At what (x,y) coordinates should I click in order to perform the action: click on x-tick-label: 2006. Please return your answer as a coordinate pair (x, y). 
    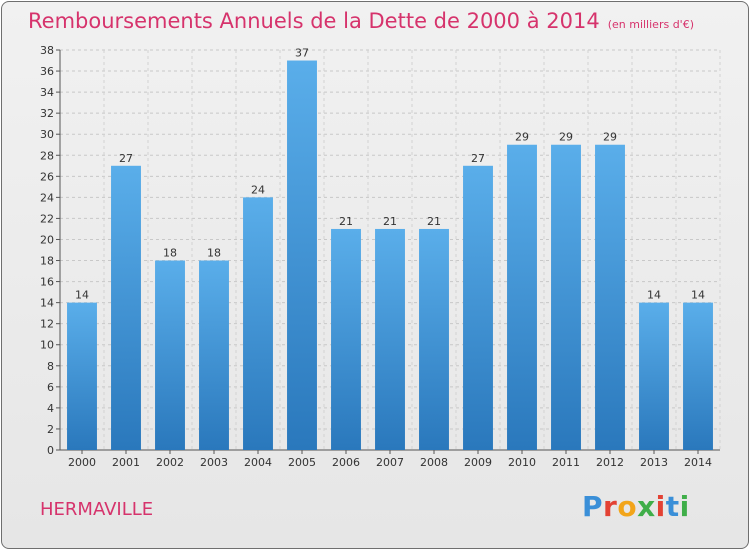
    Looking at the image, I should click on (346, 462).